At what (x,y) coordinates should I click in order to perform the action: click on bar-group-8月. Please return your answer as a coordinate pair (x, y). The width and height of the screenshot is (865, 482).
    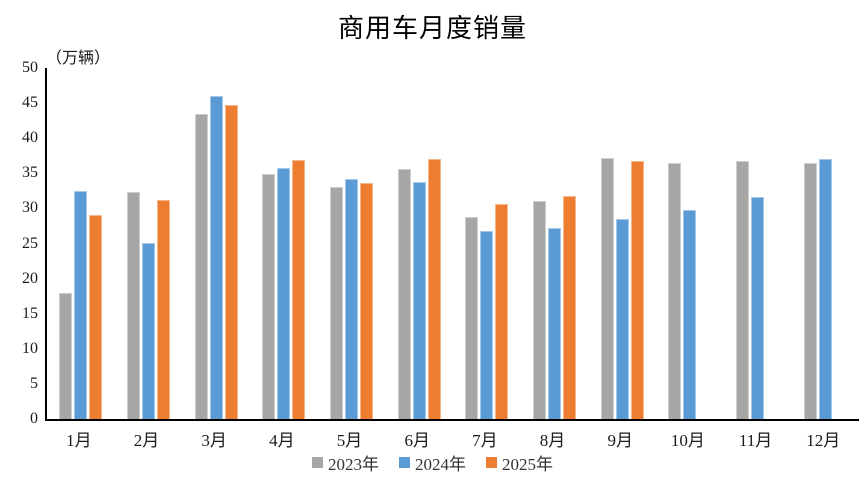
    Looking at the image, I should click on (555, 243).